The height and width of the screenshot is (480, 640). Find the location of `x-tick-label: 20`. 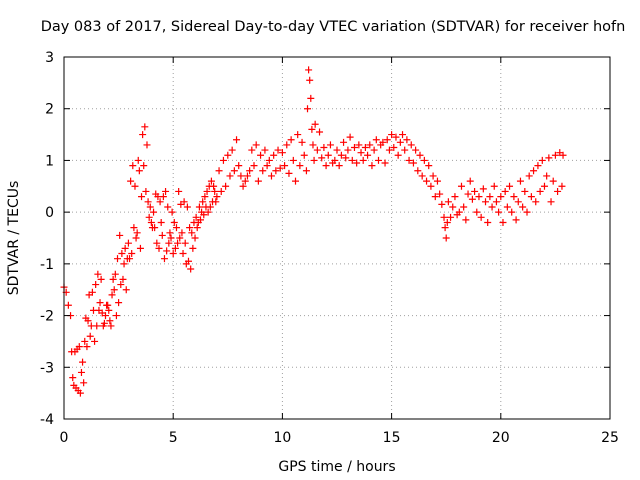

x-tick-label: 20 is located at coordinates (501, 438).